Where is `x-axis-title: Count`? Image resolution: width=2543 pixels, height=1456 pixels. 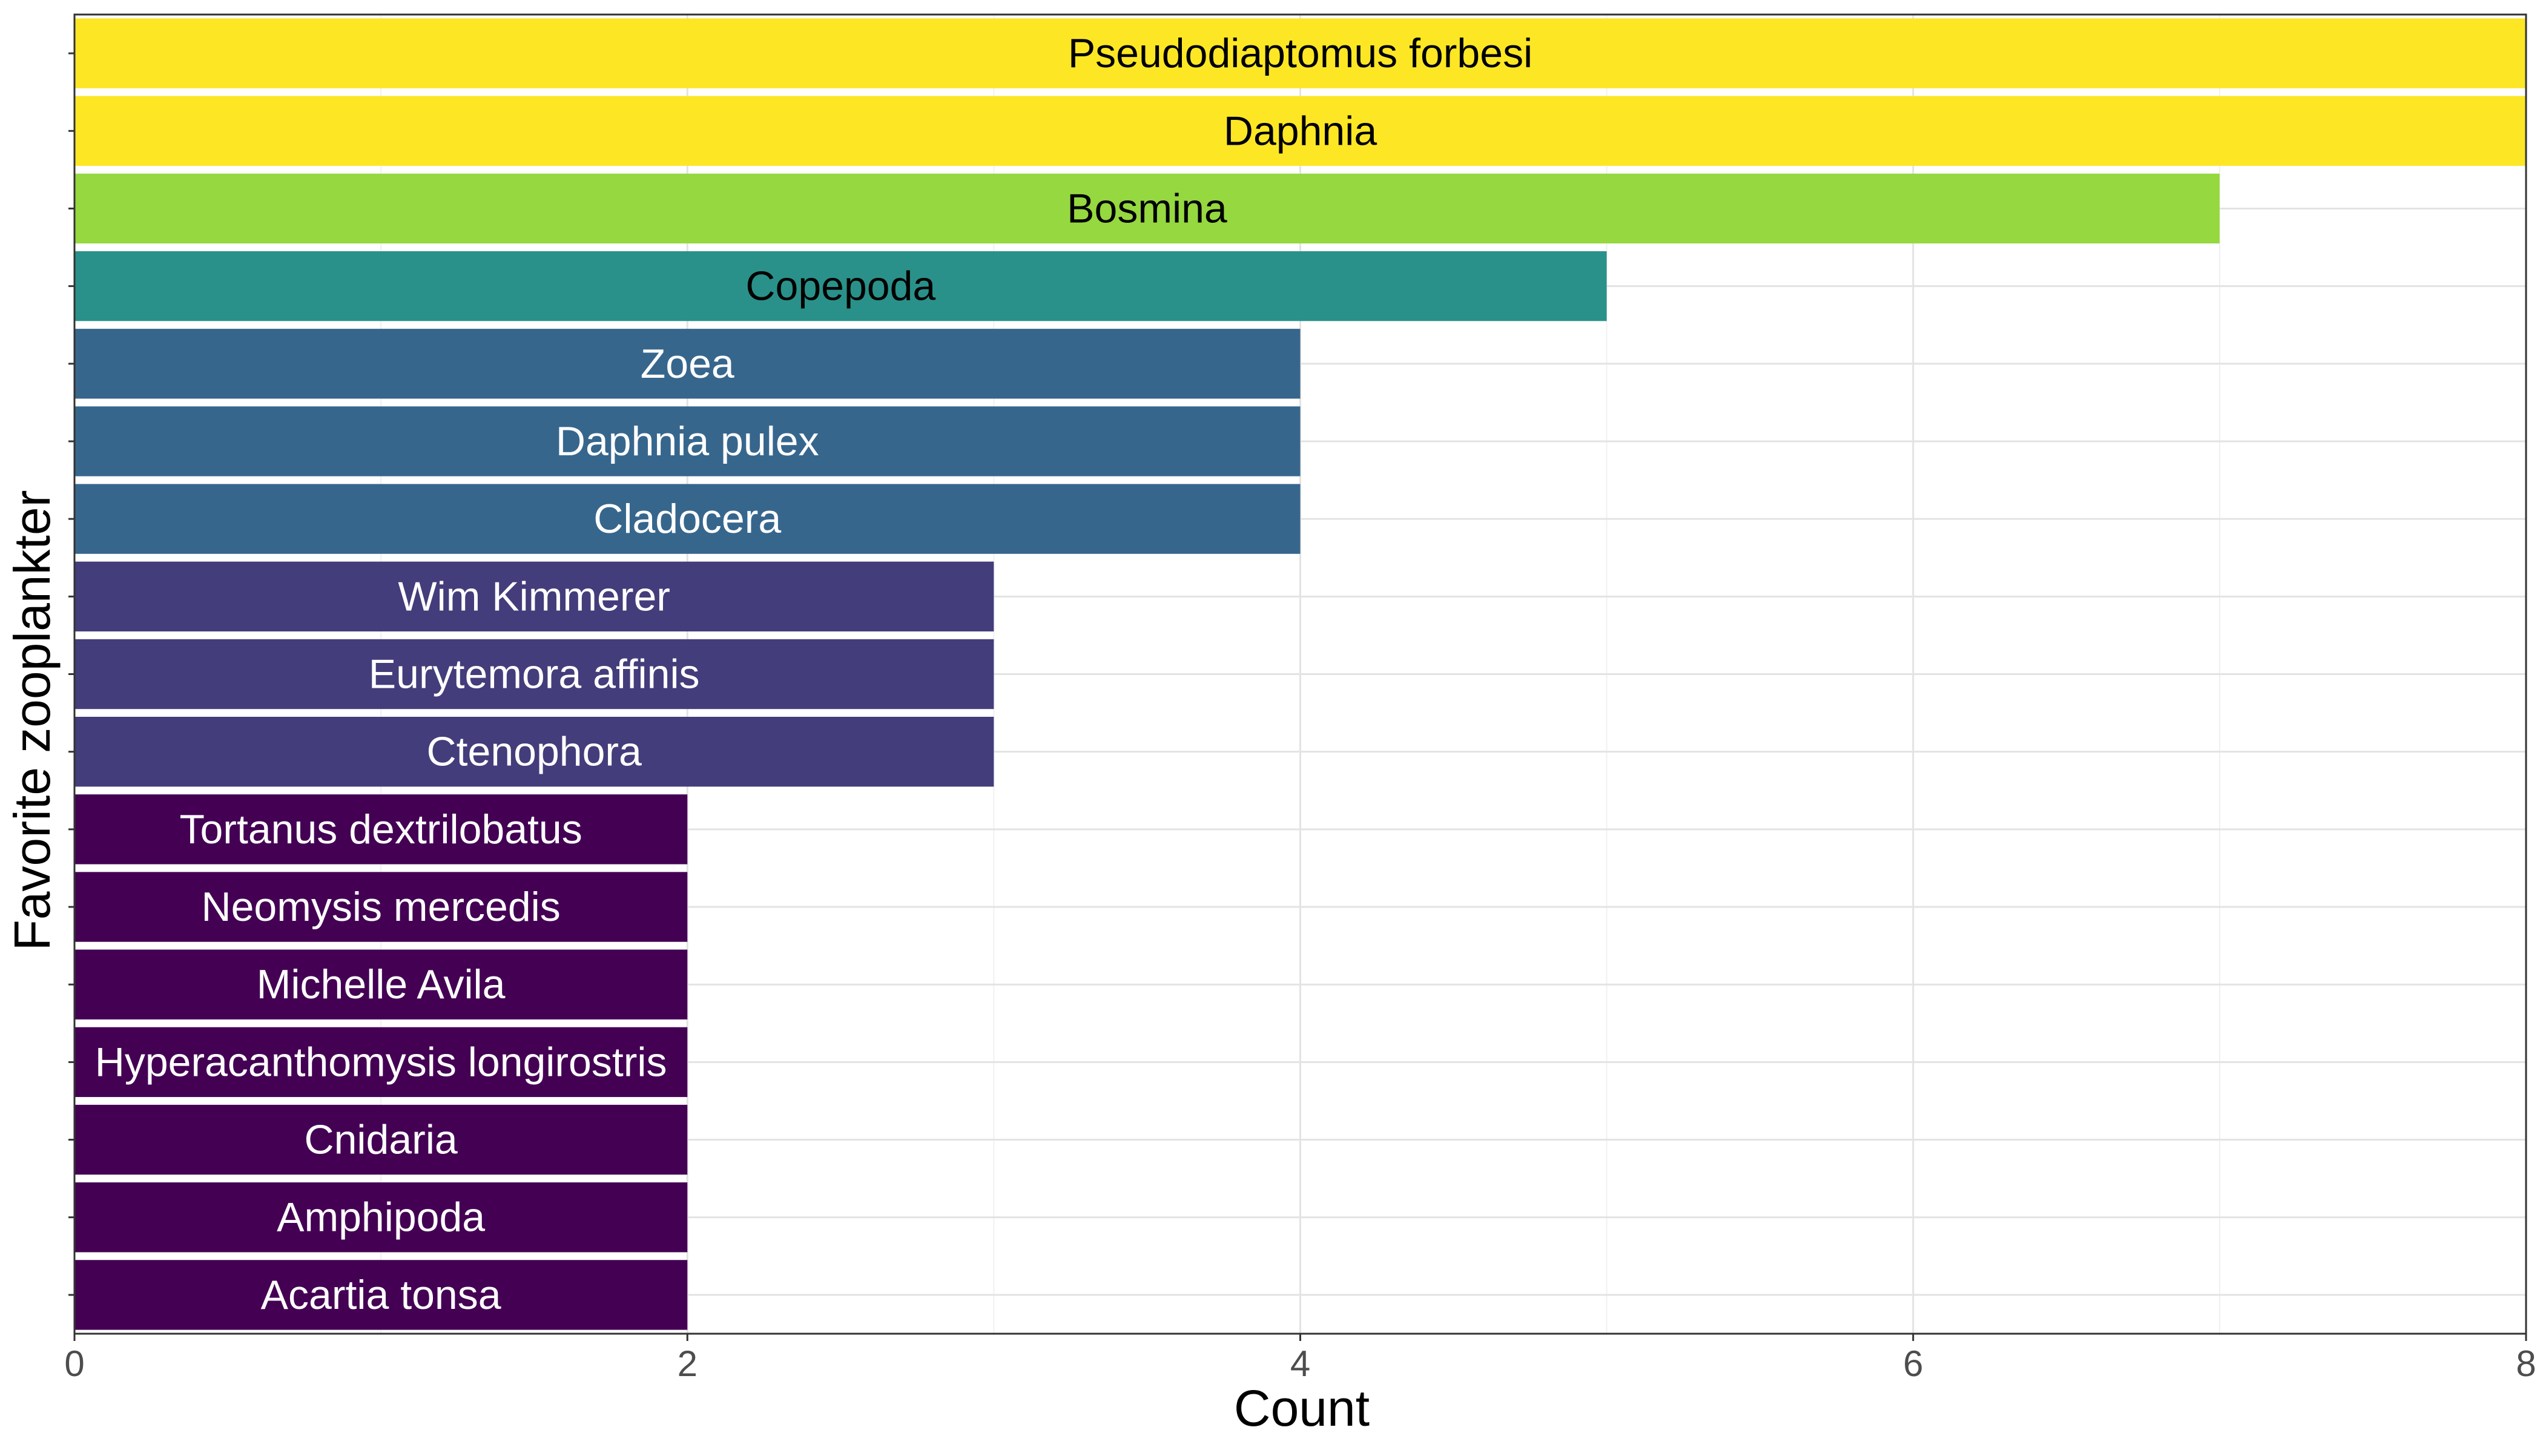
x-axis-title: Count is located at coordinates (1302, 1408).